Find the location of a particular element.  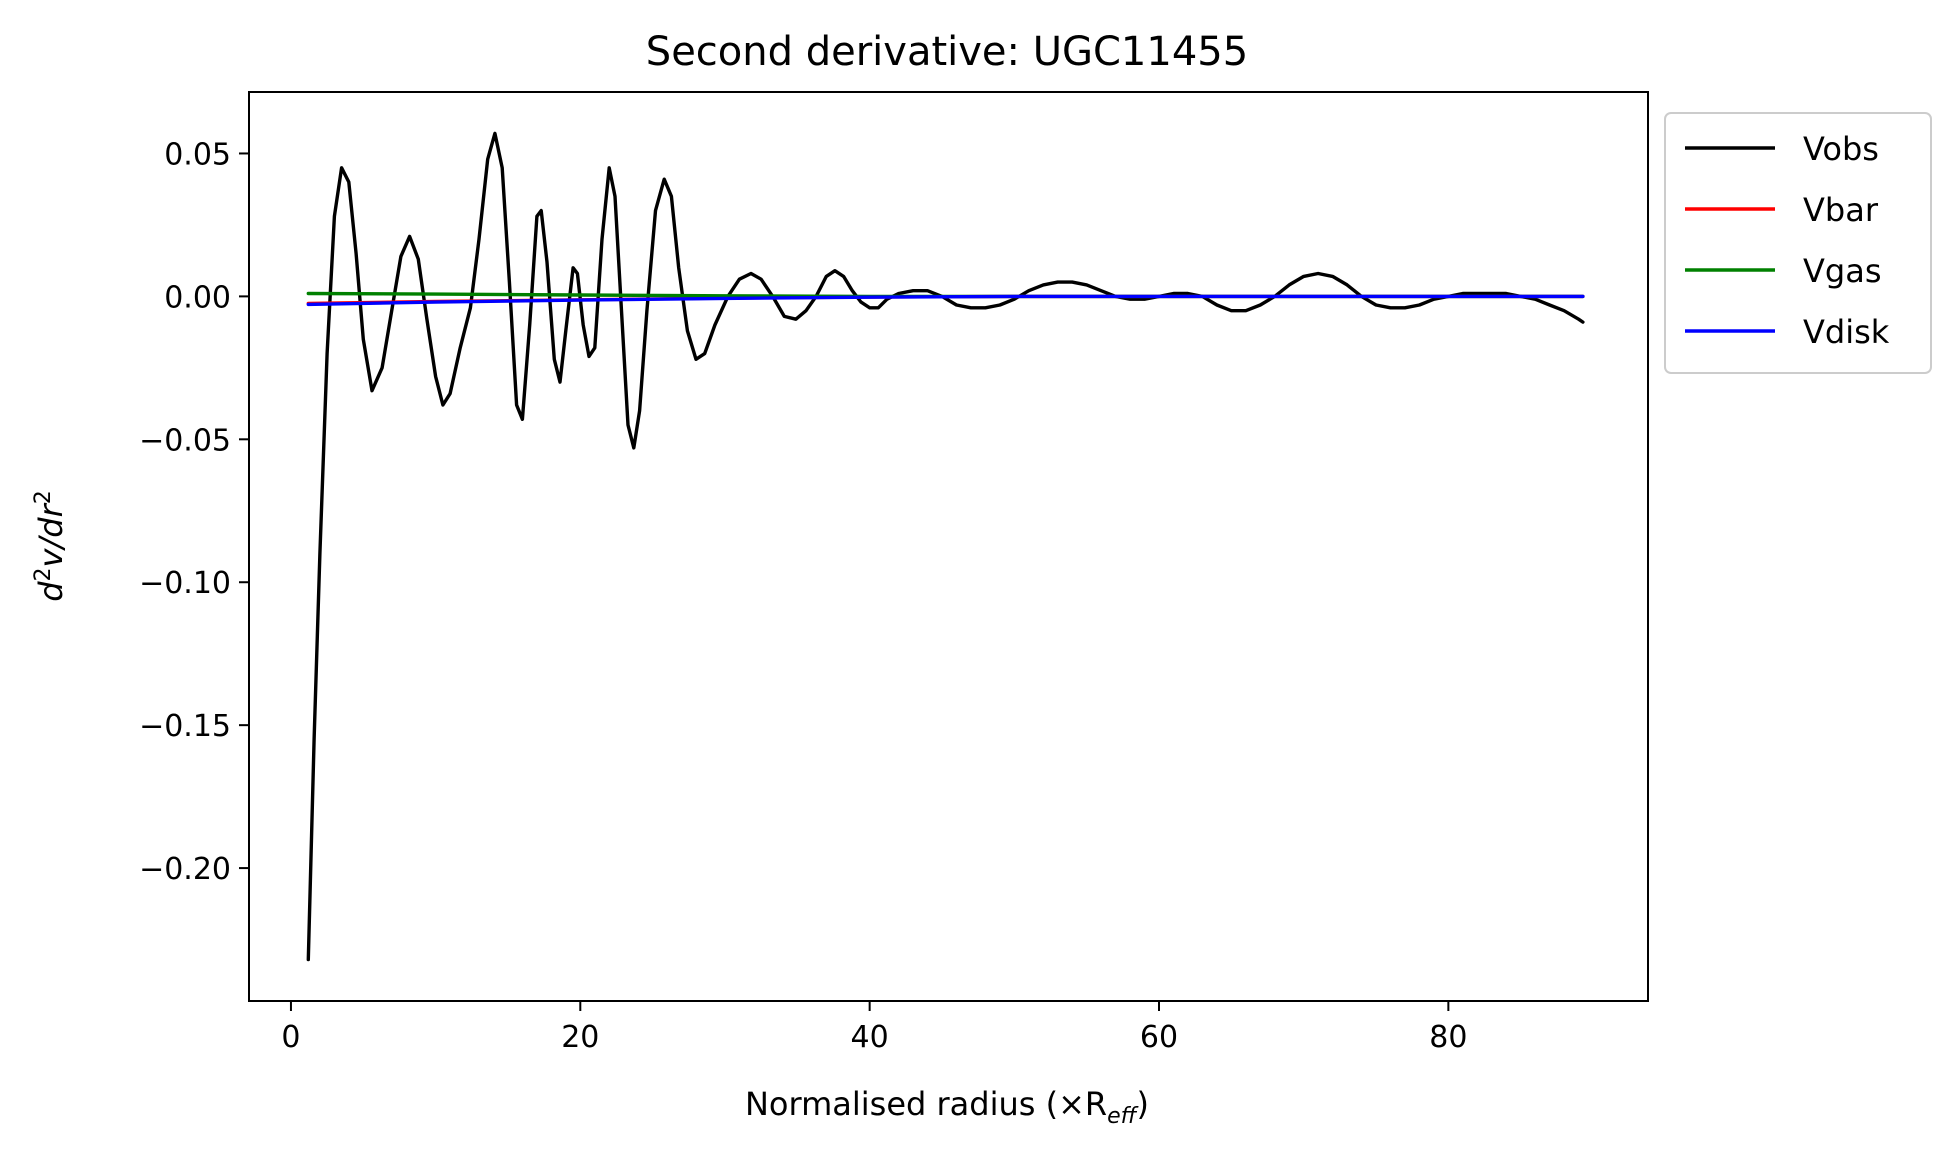

y-tick-label: 0.05 is located at coordinates (197, 154).